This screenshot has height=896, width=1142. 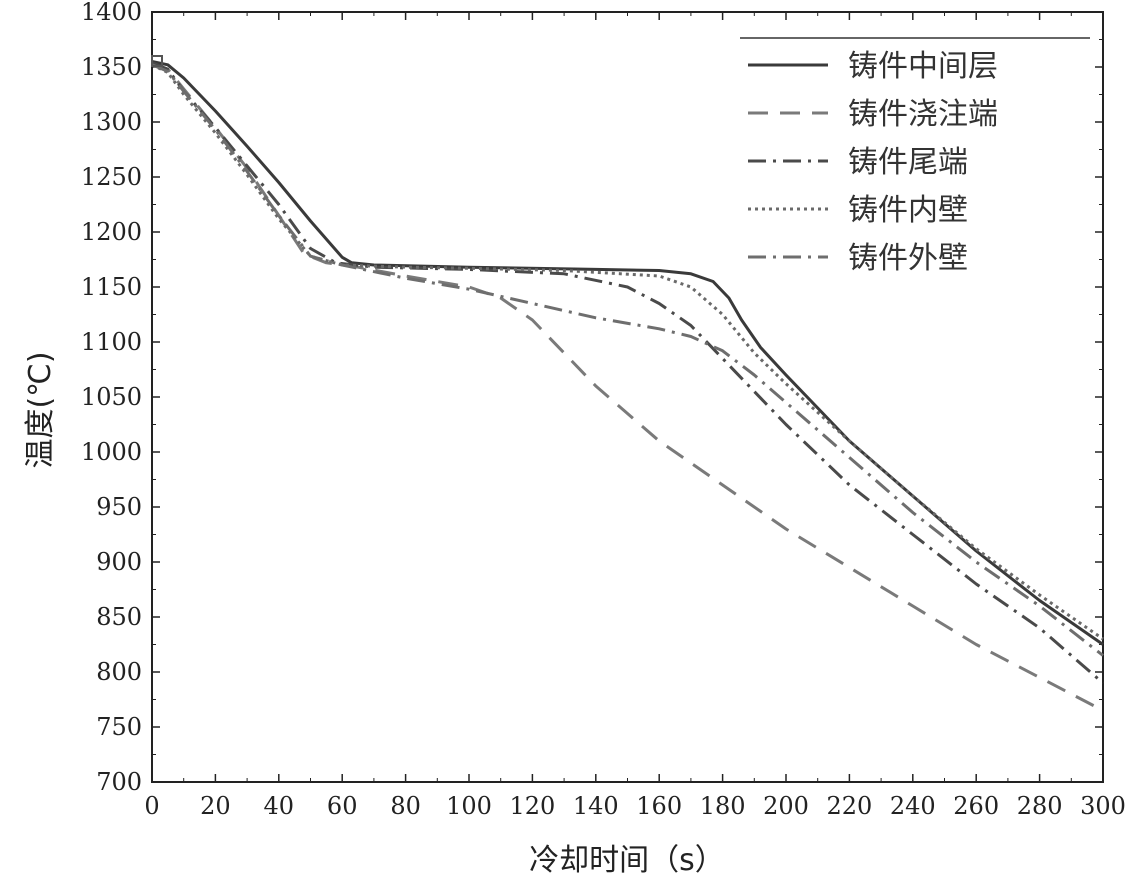 I want to click on x-tick-label: 0, so click(x=151, y=806).